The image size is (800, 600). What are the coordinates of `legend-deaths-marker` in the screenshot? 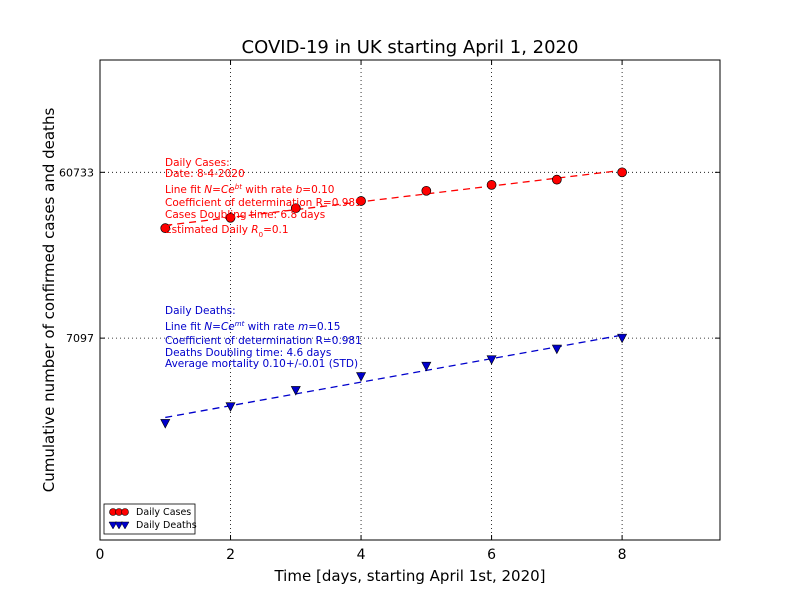 It's located at (119, 525).